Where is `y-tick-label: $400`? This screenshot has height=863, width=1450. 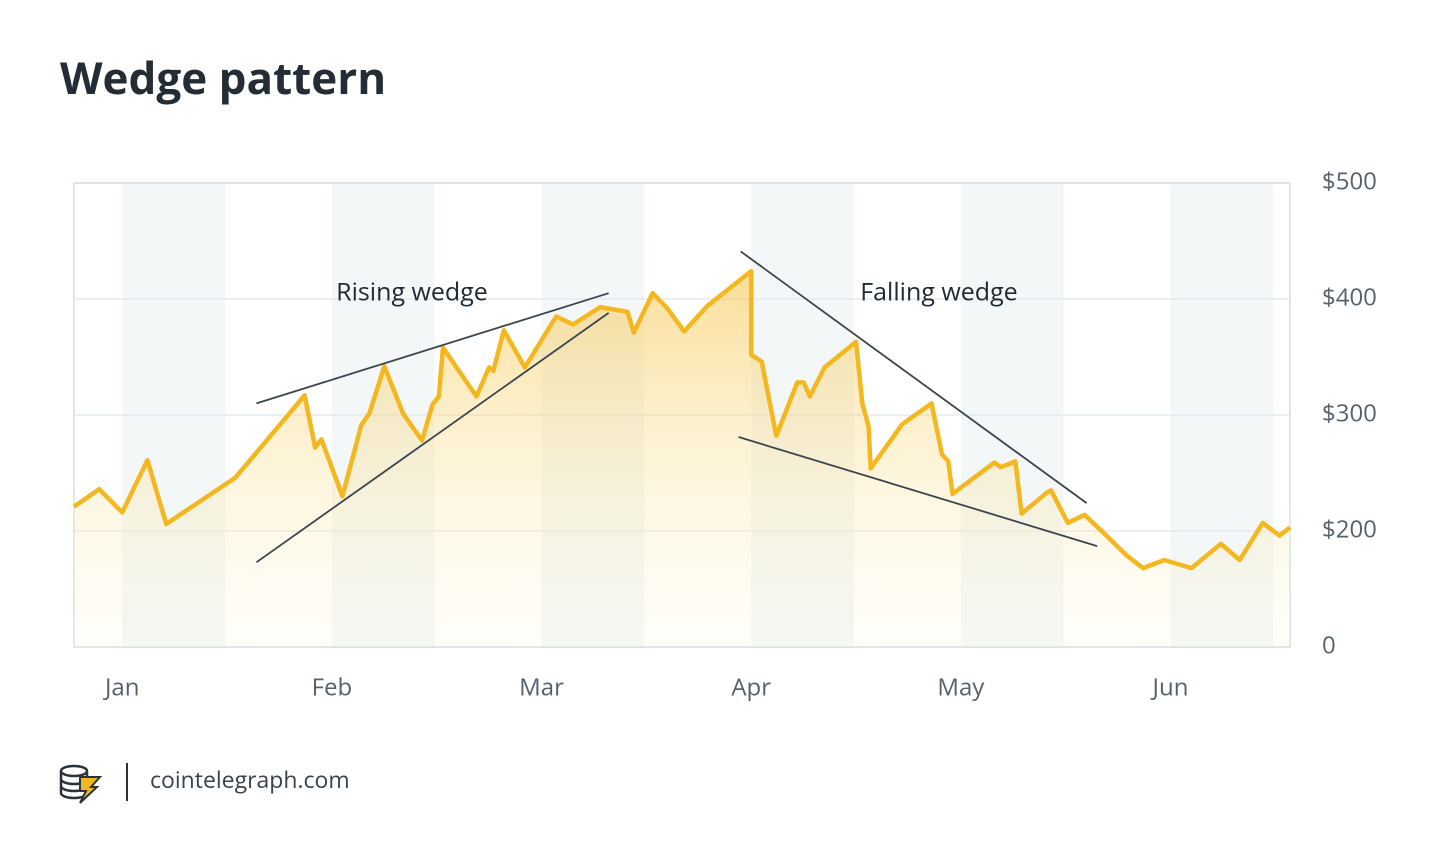
y-tick-label: $400 is located at coordinates (1349, 296).